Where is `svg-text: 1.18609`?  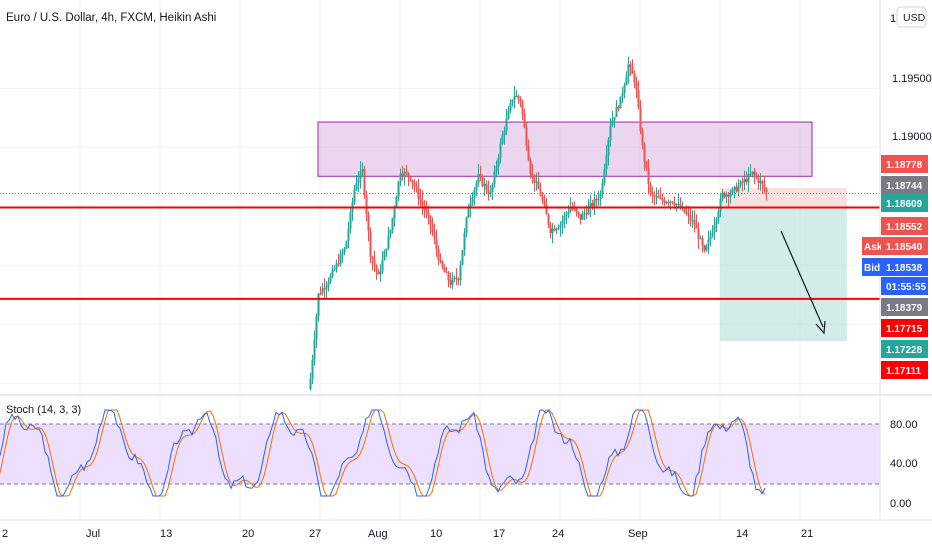
svg-text: 1.18609 is located at coordinates (904, 204).